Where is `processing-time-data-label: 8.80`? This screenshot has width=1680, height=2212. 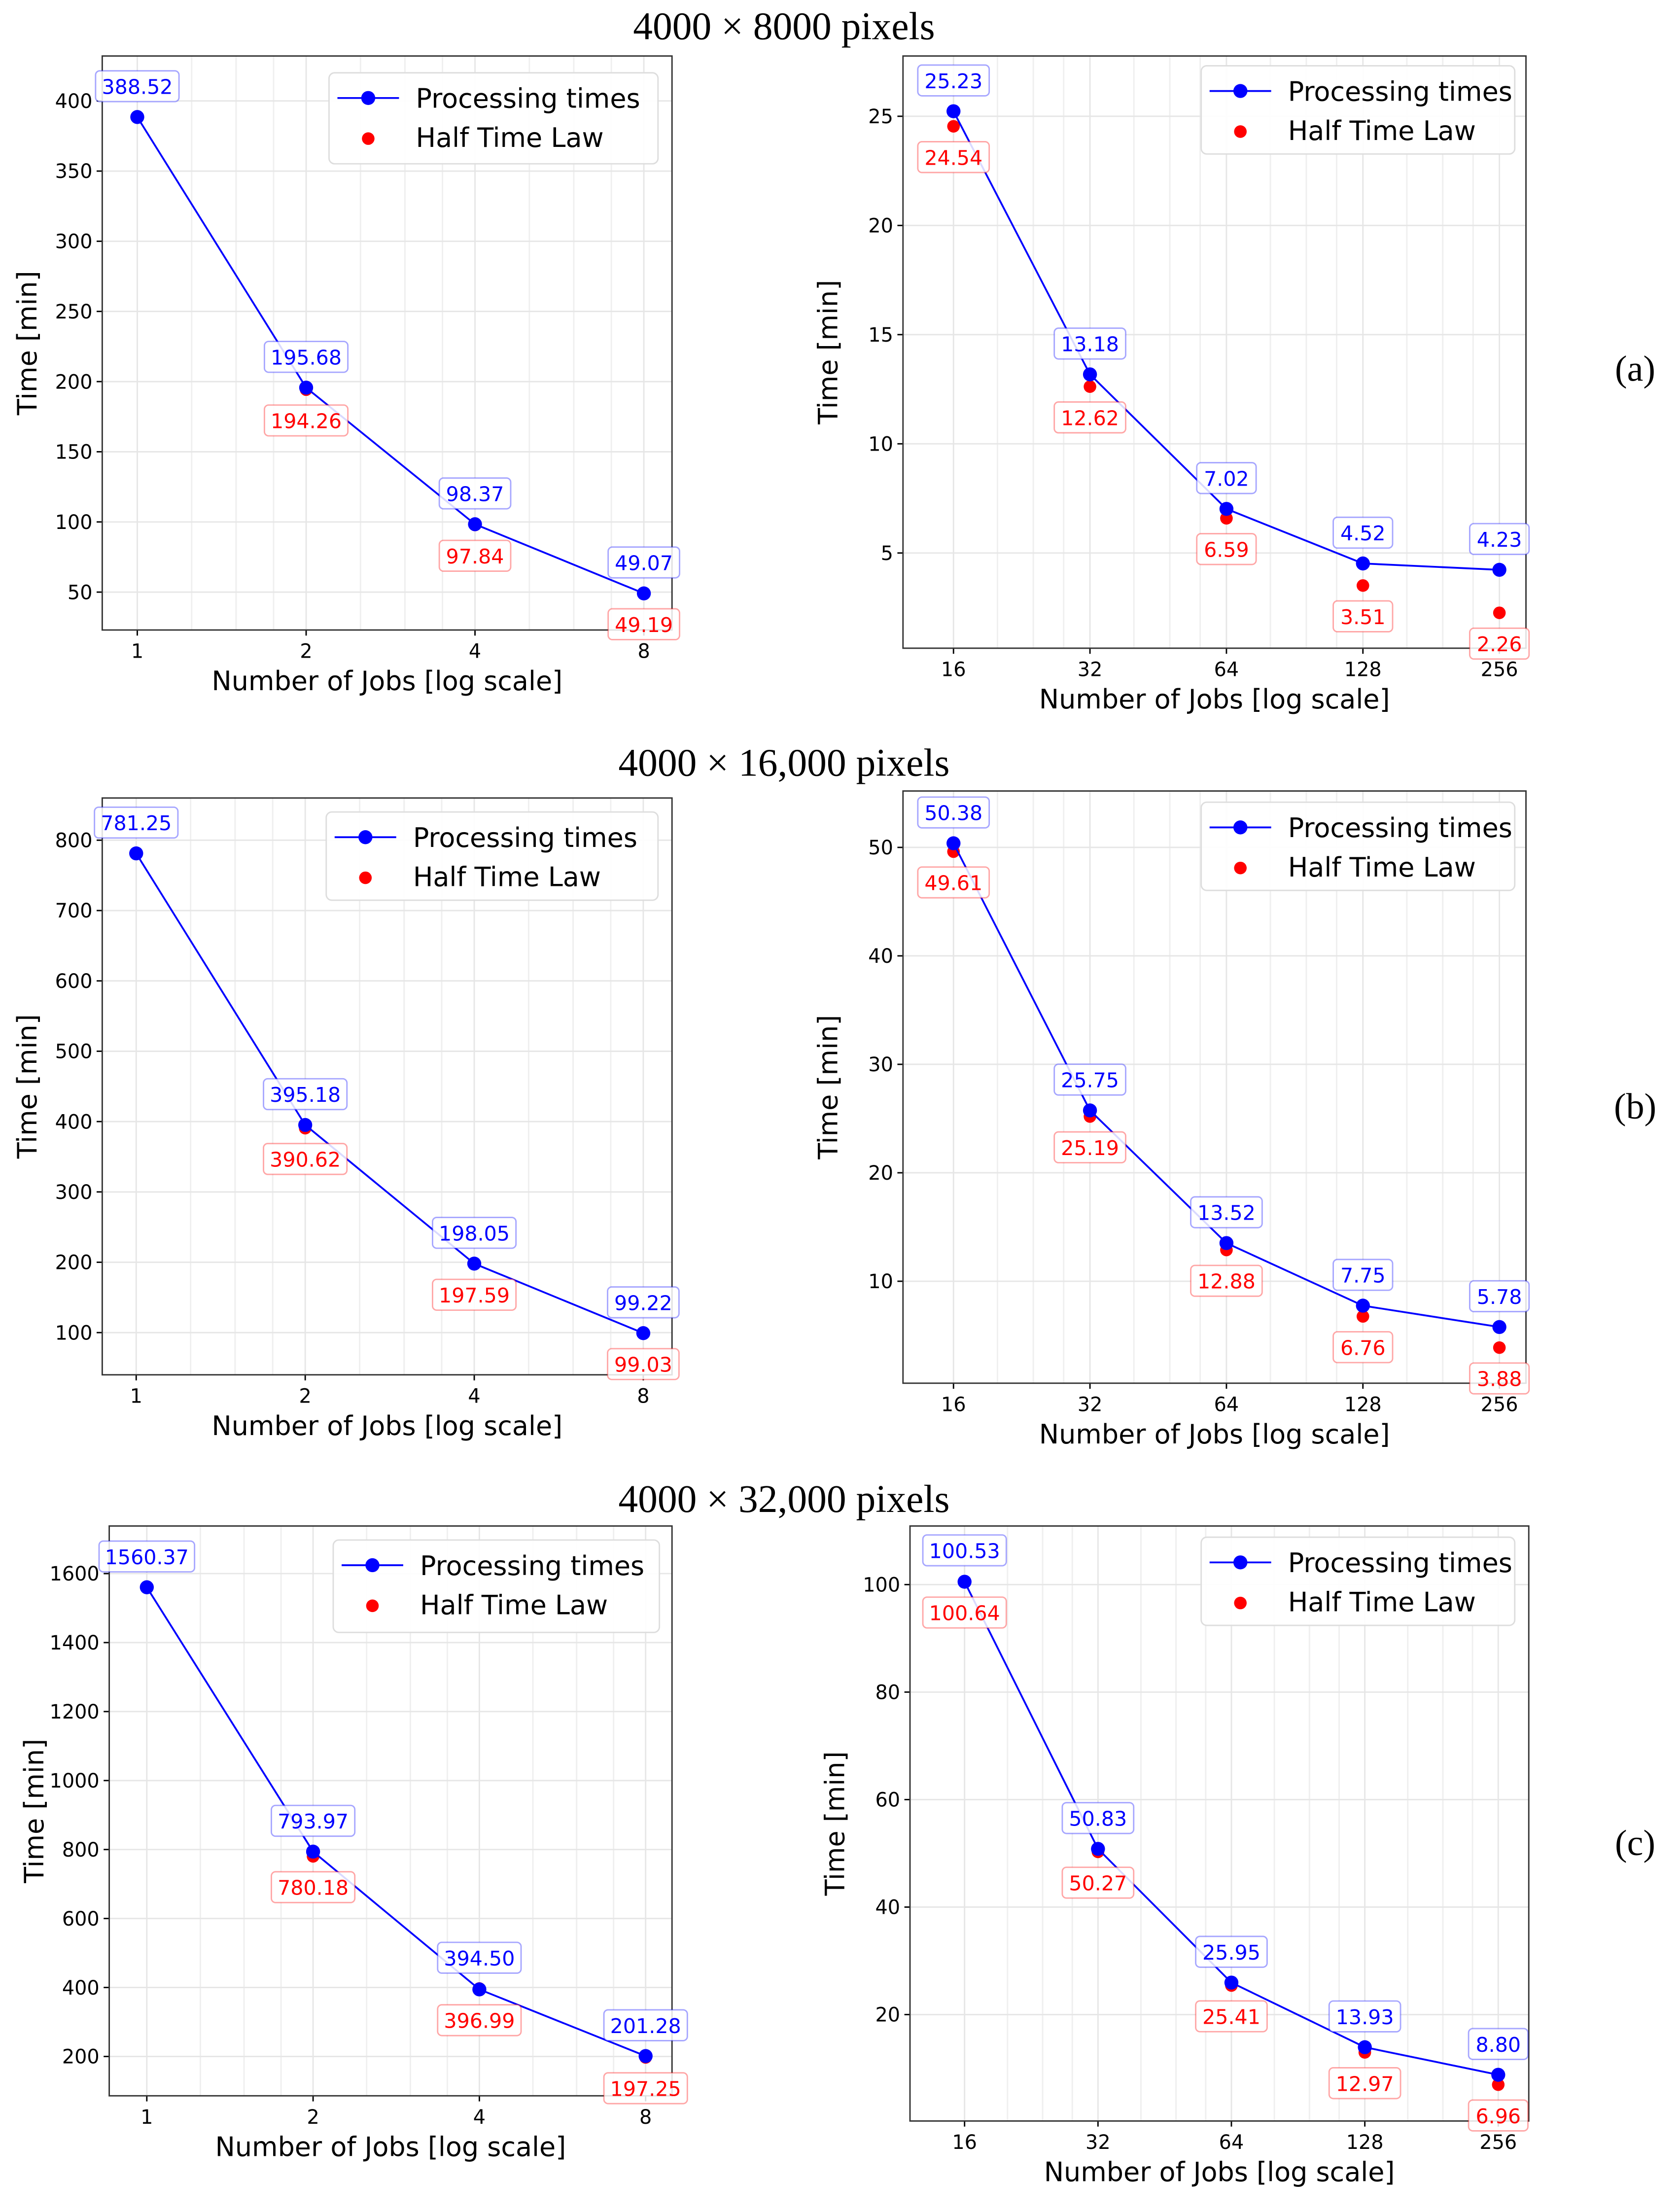
processing-time-data-label: 8.80 is located at coordinates (1498, 2045).